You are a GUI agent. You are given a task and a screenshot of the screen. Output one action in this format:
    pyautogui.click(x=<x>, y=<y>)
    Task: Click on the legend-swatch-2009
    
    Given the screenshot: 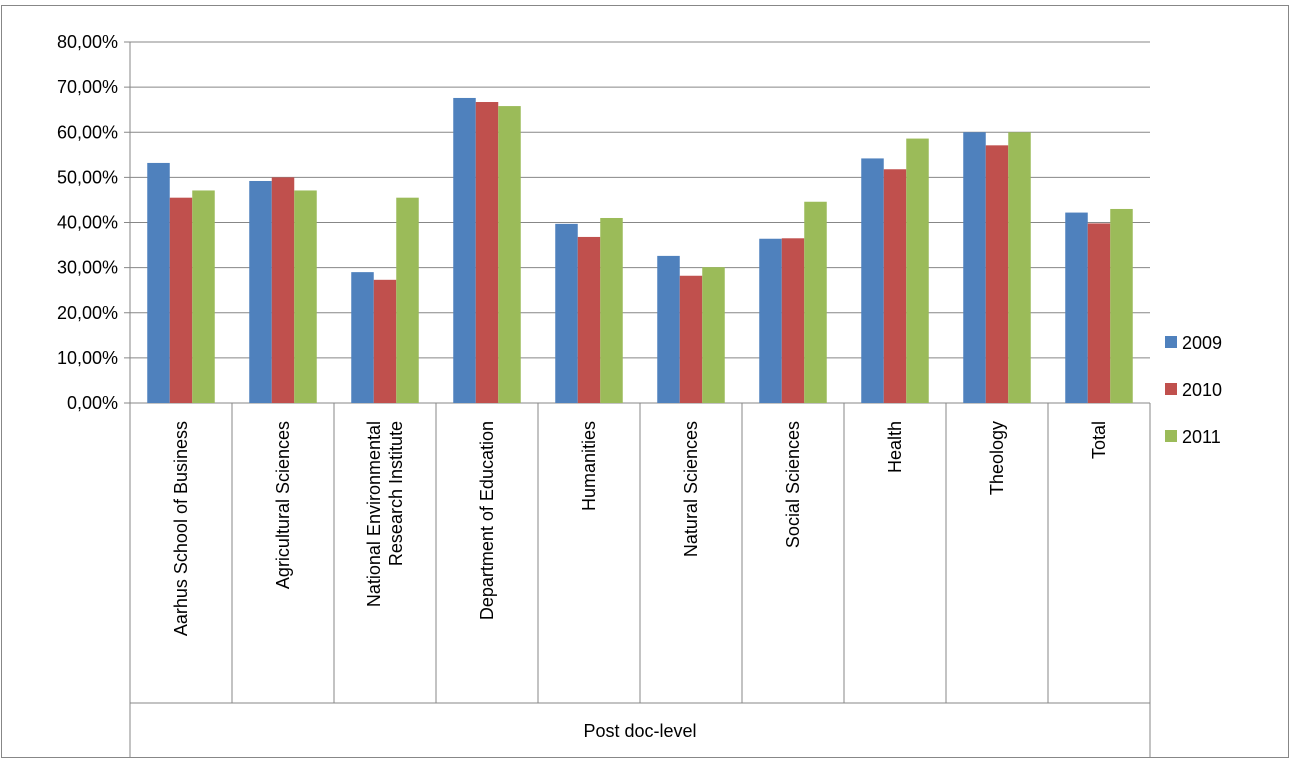 What is the action you would take?
    pyautogui.click(x=1171, y=342)
    